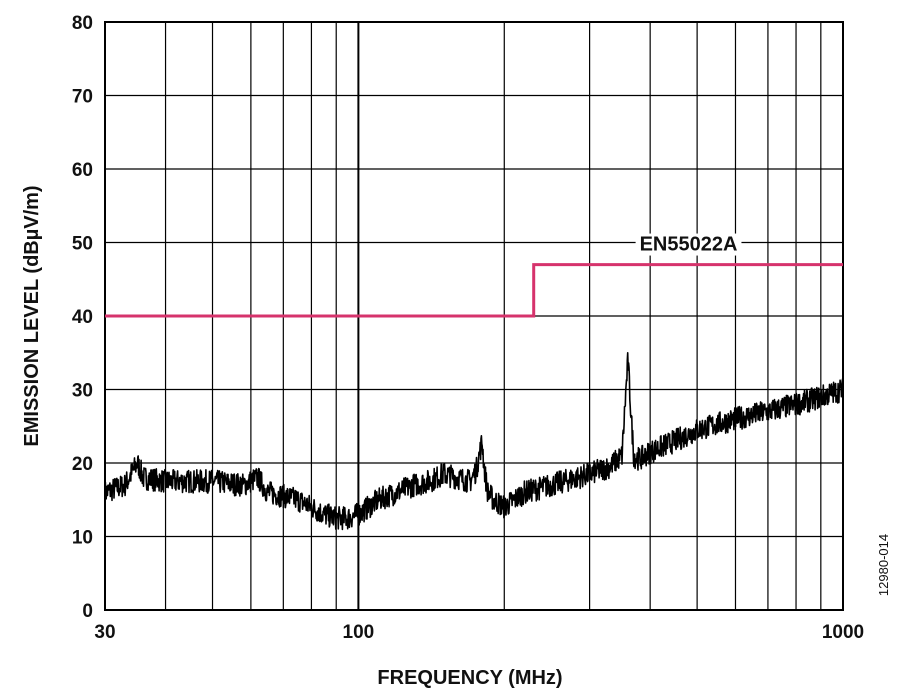  I want to click on y-tick-label: 70, so click(82, 97).